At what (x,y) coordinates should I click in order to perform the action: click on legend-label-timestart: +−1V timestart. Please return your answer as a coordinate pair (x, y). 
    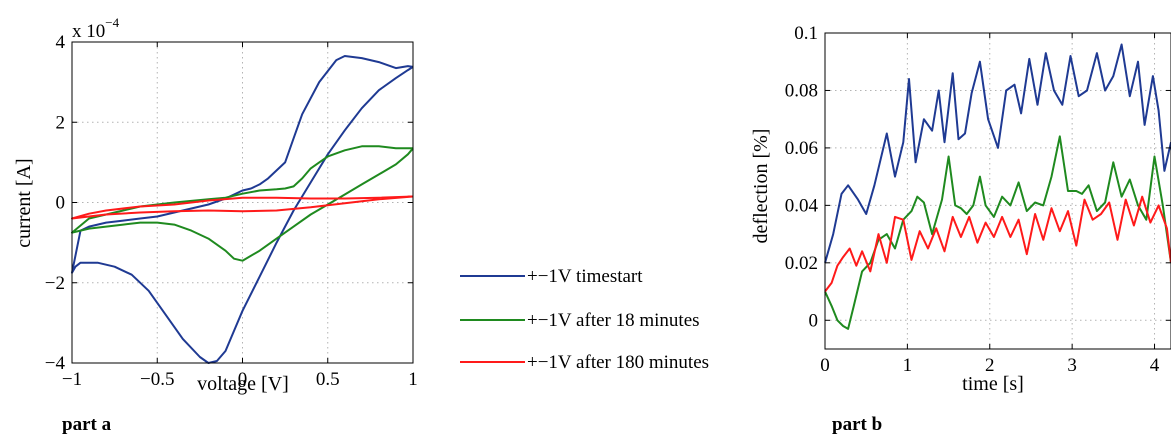
    Looking at the image, I should click on (585, 276).